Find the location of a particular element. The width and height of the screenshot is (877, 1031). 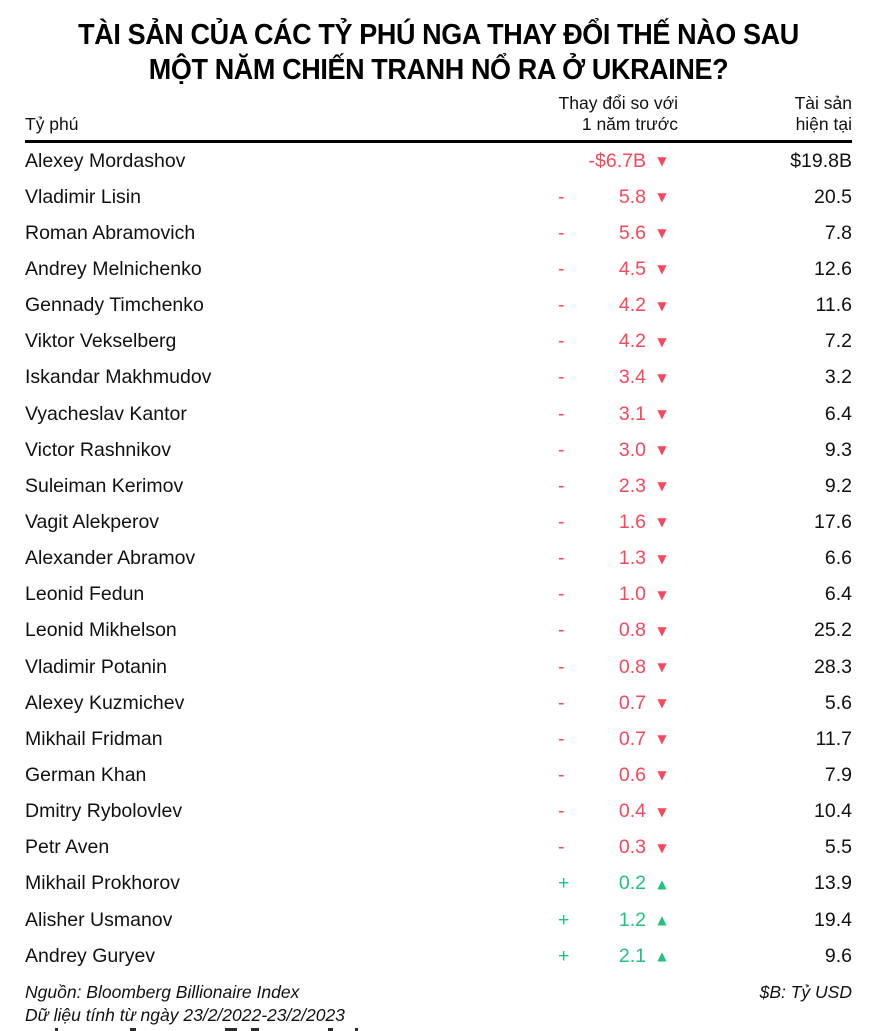

change-cell: + 1.2 ▲ is located at coordinates (618, 920).